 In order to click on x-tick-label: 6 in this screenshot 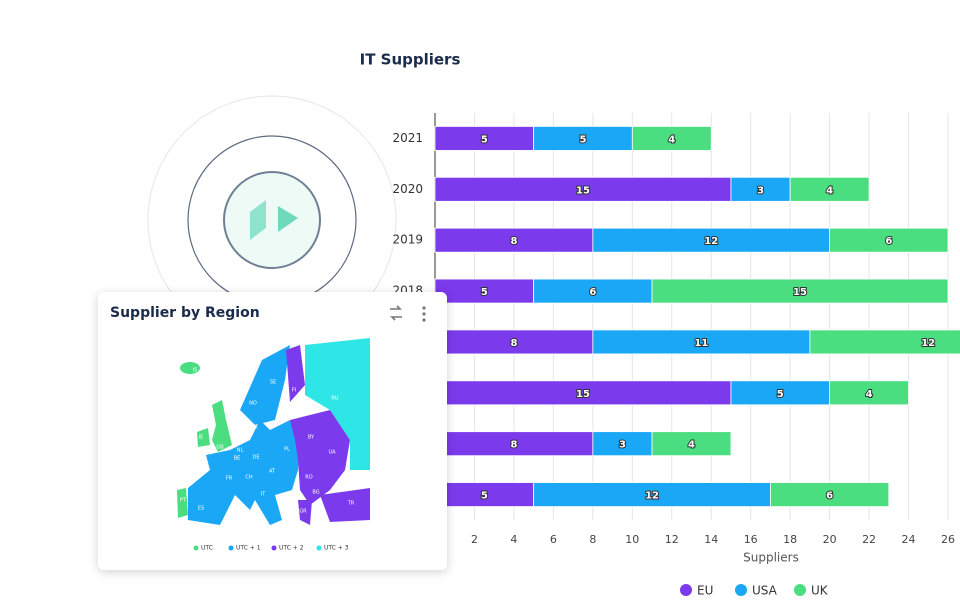, I will do `click(553, 539)`.